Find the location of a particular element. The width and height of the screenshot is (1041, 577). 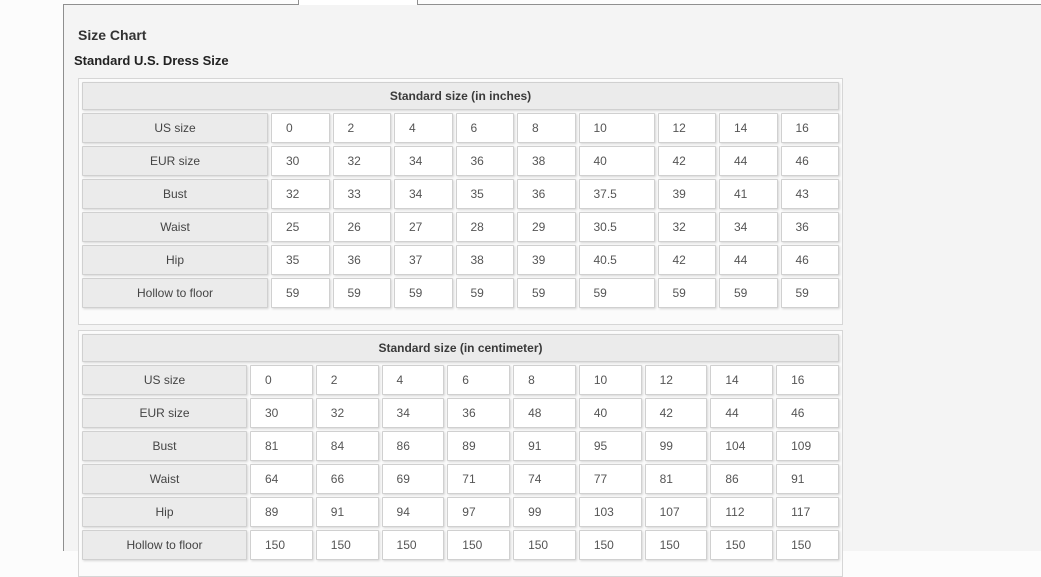

table-row: EUR size 30 32 34 36 38 40 42 44 46 is located at coordinates (460, 161).